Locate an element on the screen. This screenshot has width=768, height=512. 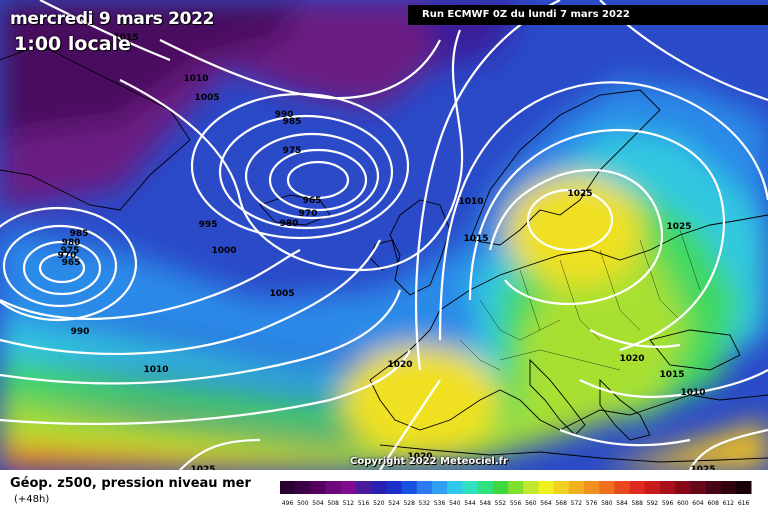
scale-label: 604 is located at coordinates (698, 503).